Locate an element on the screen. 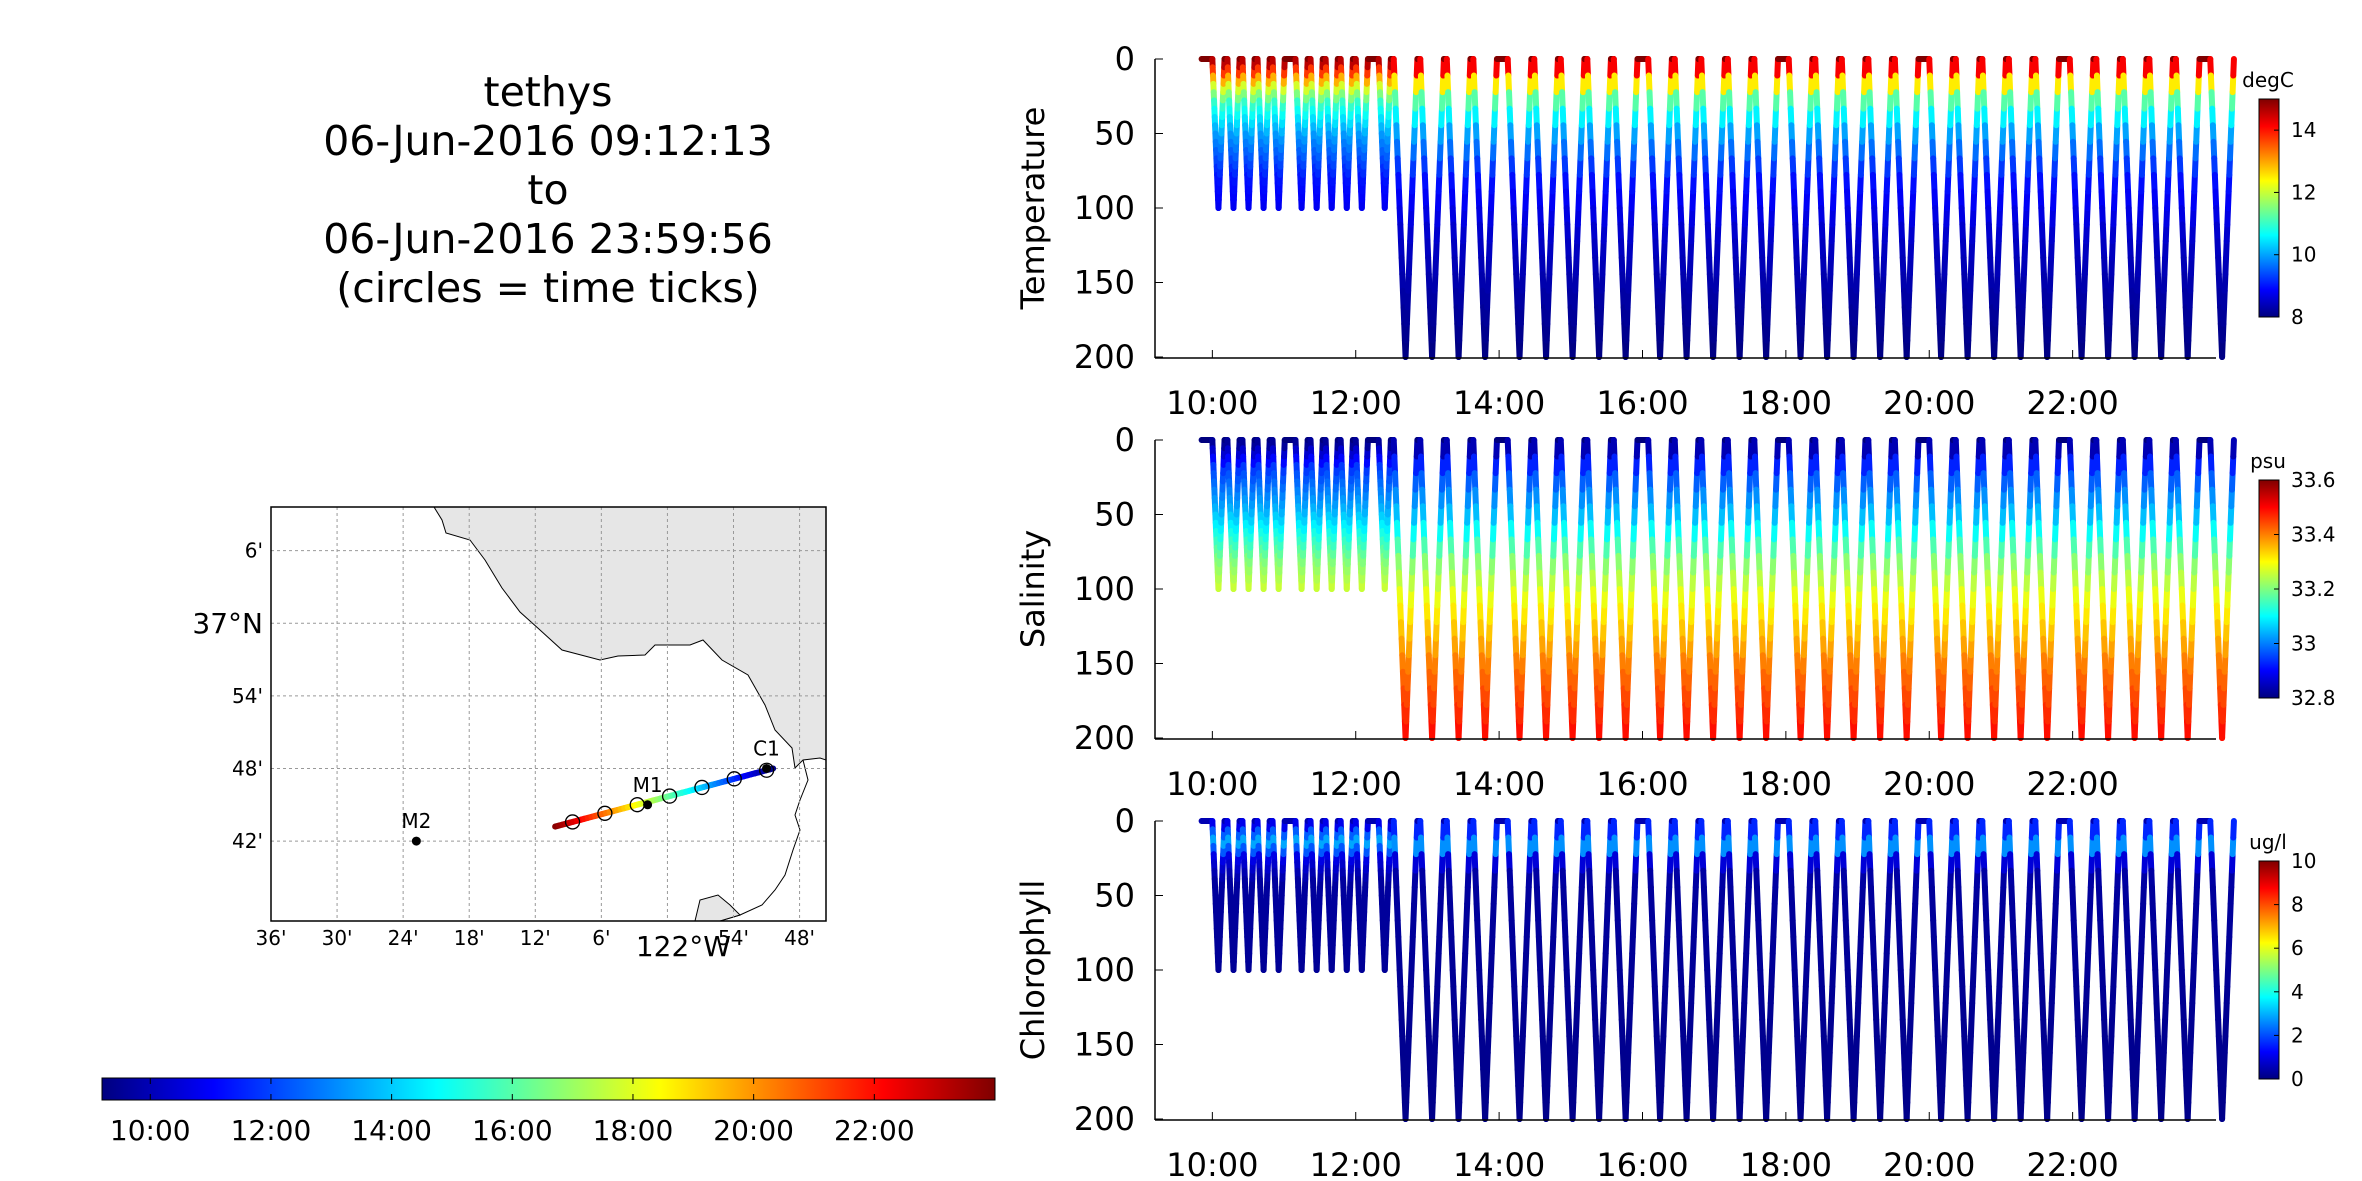 The width and height of the screenshot is (2362, 1181). colorbar-bar is located at coordinates (2269, 208).